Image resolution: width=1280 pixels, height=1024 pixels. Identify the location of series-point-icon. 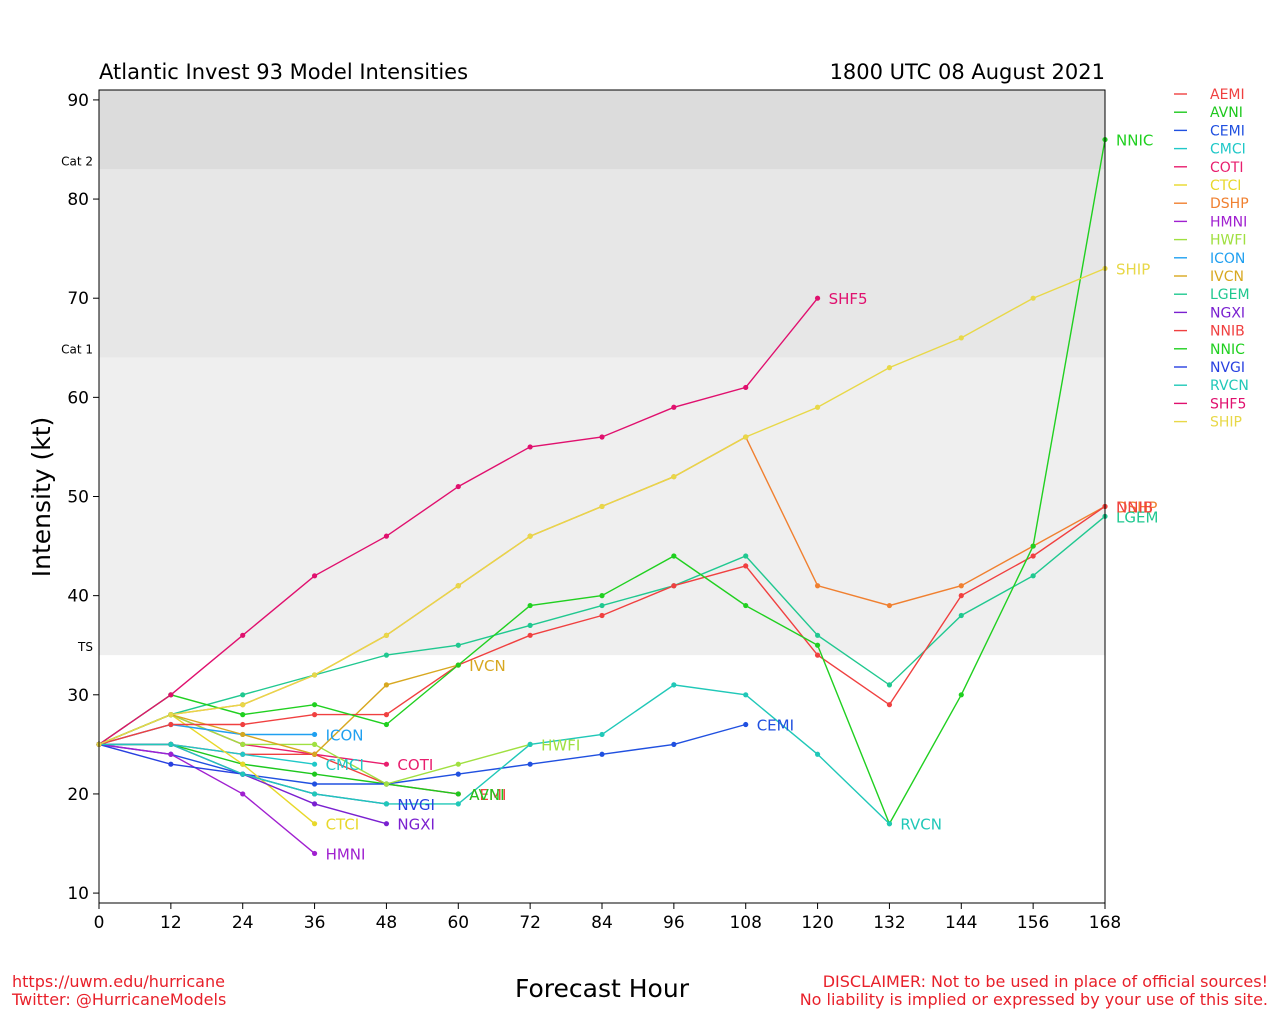
(314, 734).